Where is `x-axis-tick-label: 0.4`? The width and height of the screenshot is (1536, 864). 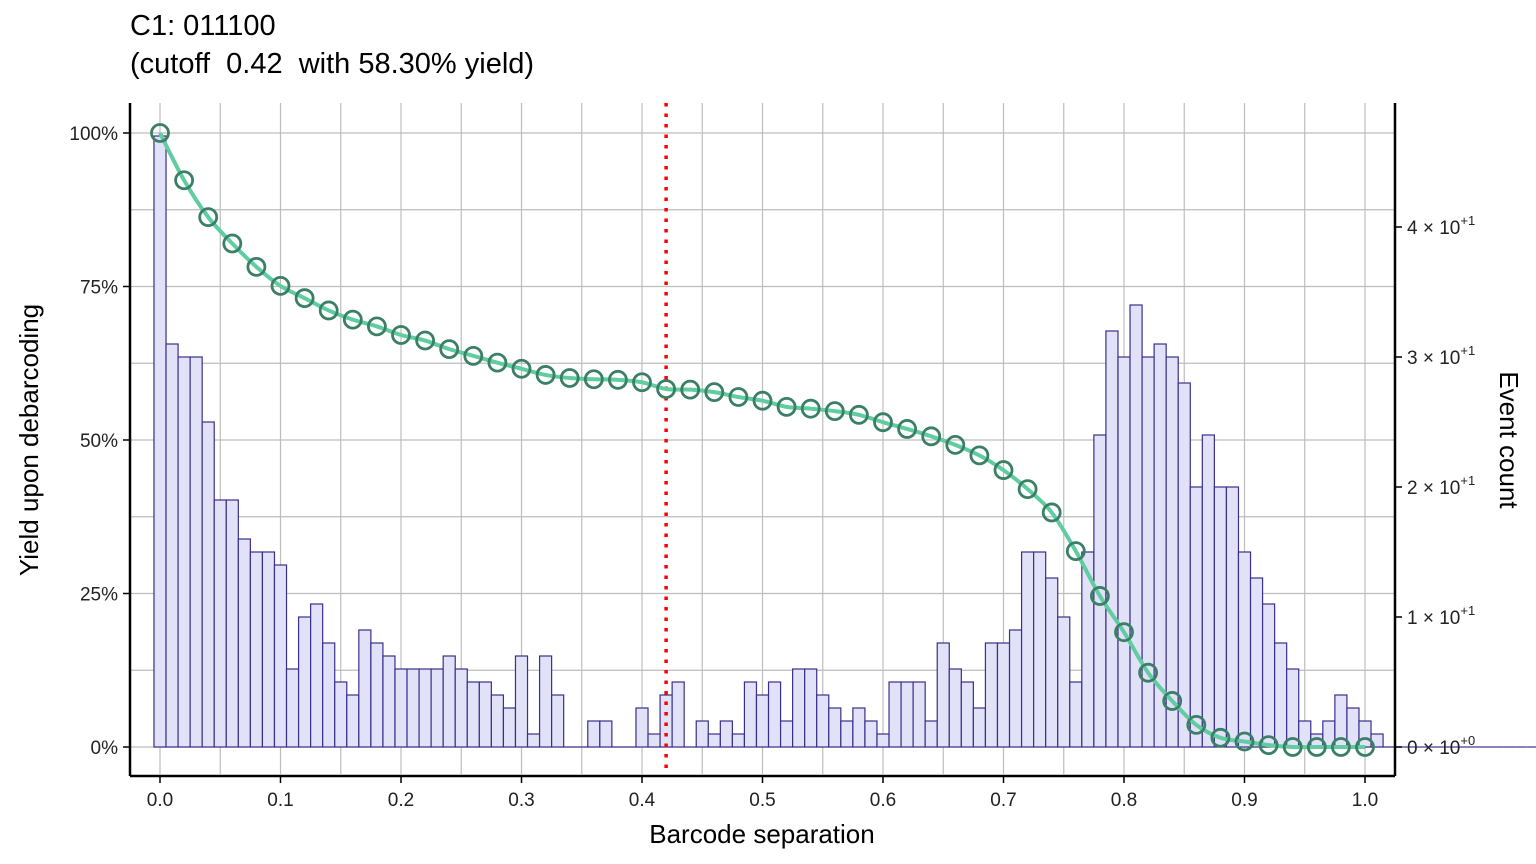 x-axis-tick-label: 0.4 is located at coordinates (642, 800).